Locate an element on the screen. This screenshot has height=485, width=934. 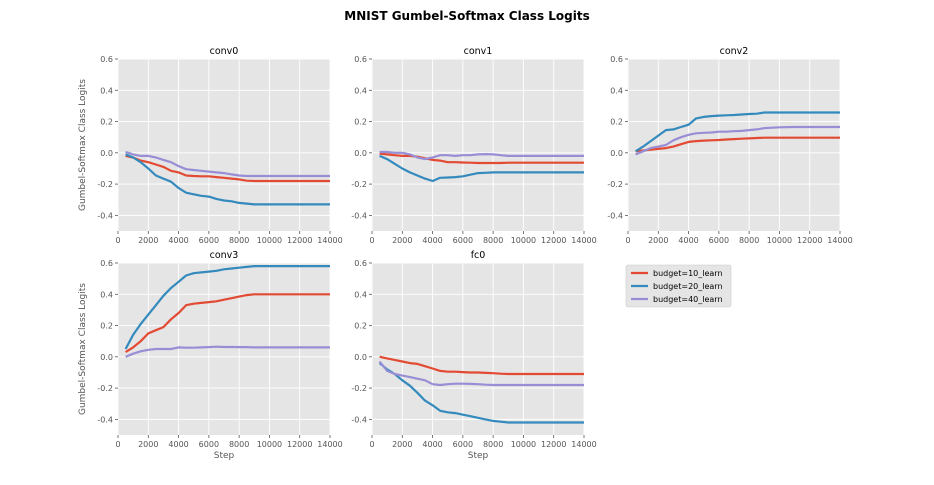
subplot-title: conv3 is located at coordinates (224, 255).